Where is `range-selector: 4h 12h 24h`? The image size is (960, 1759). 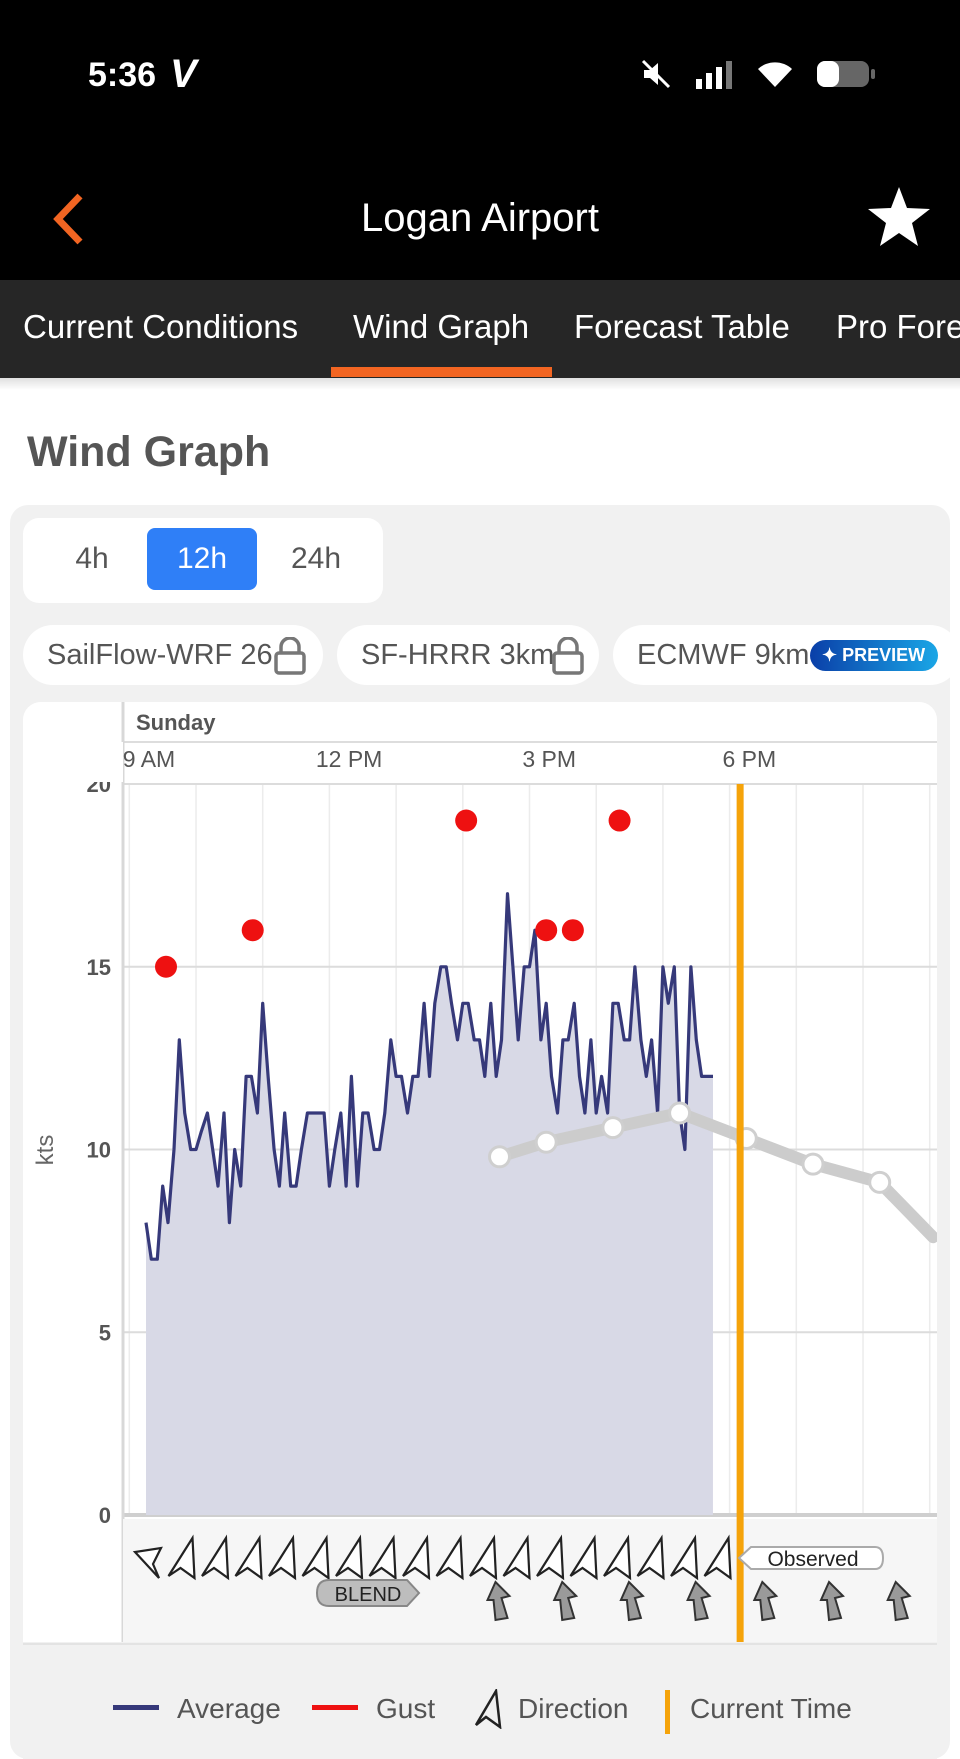 range-selector: 4h 12h 24h is located at coordinates (203, 560).